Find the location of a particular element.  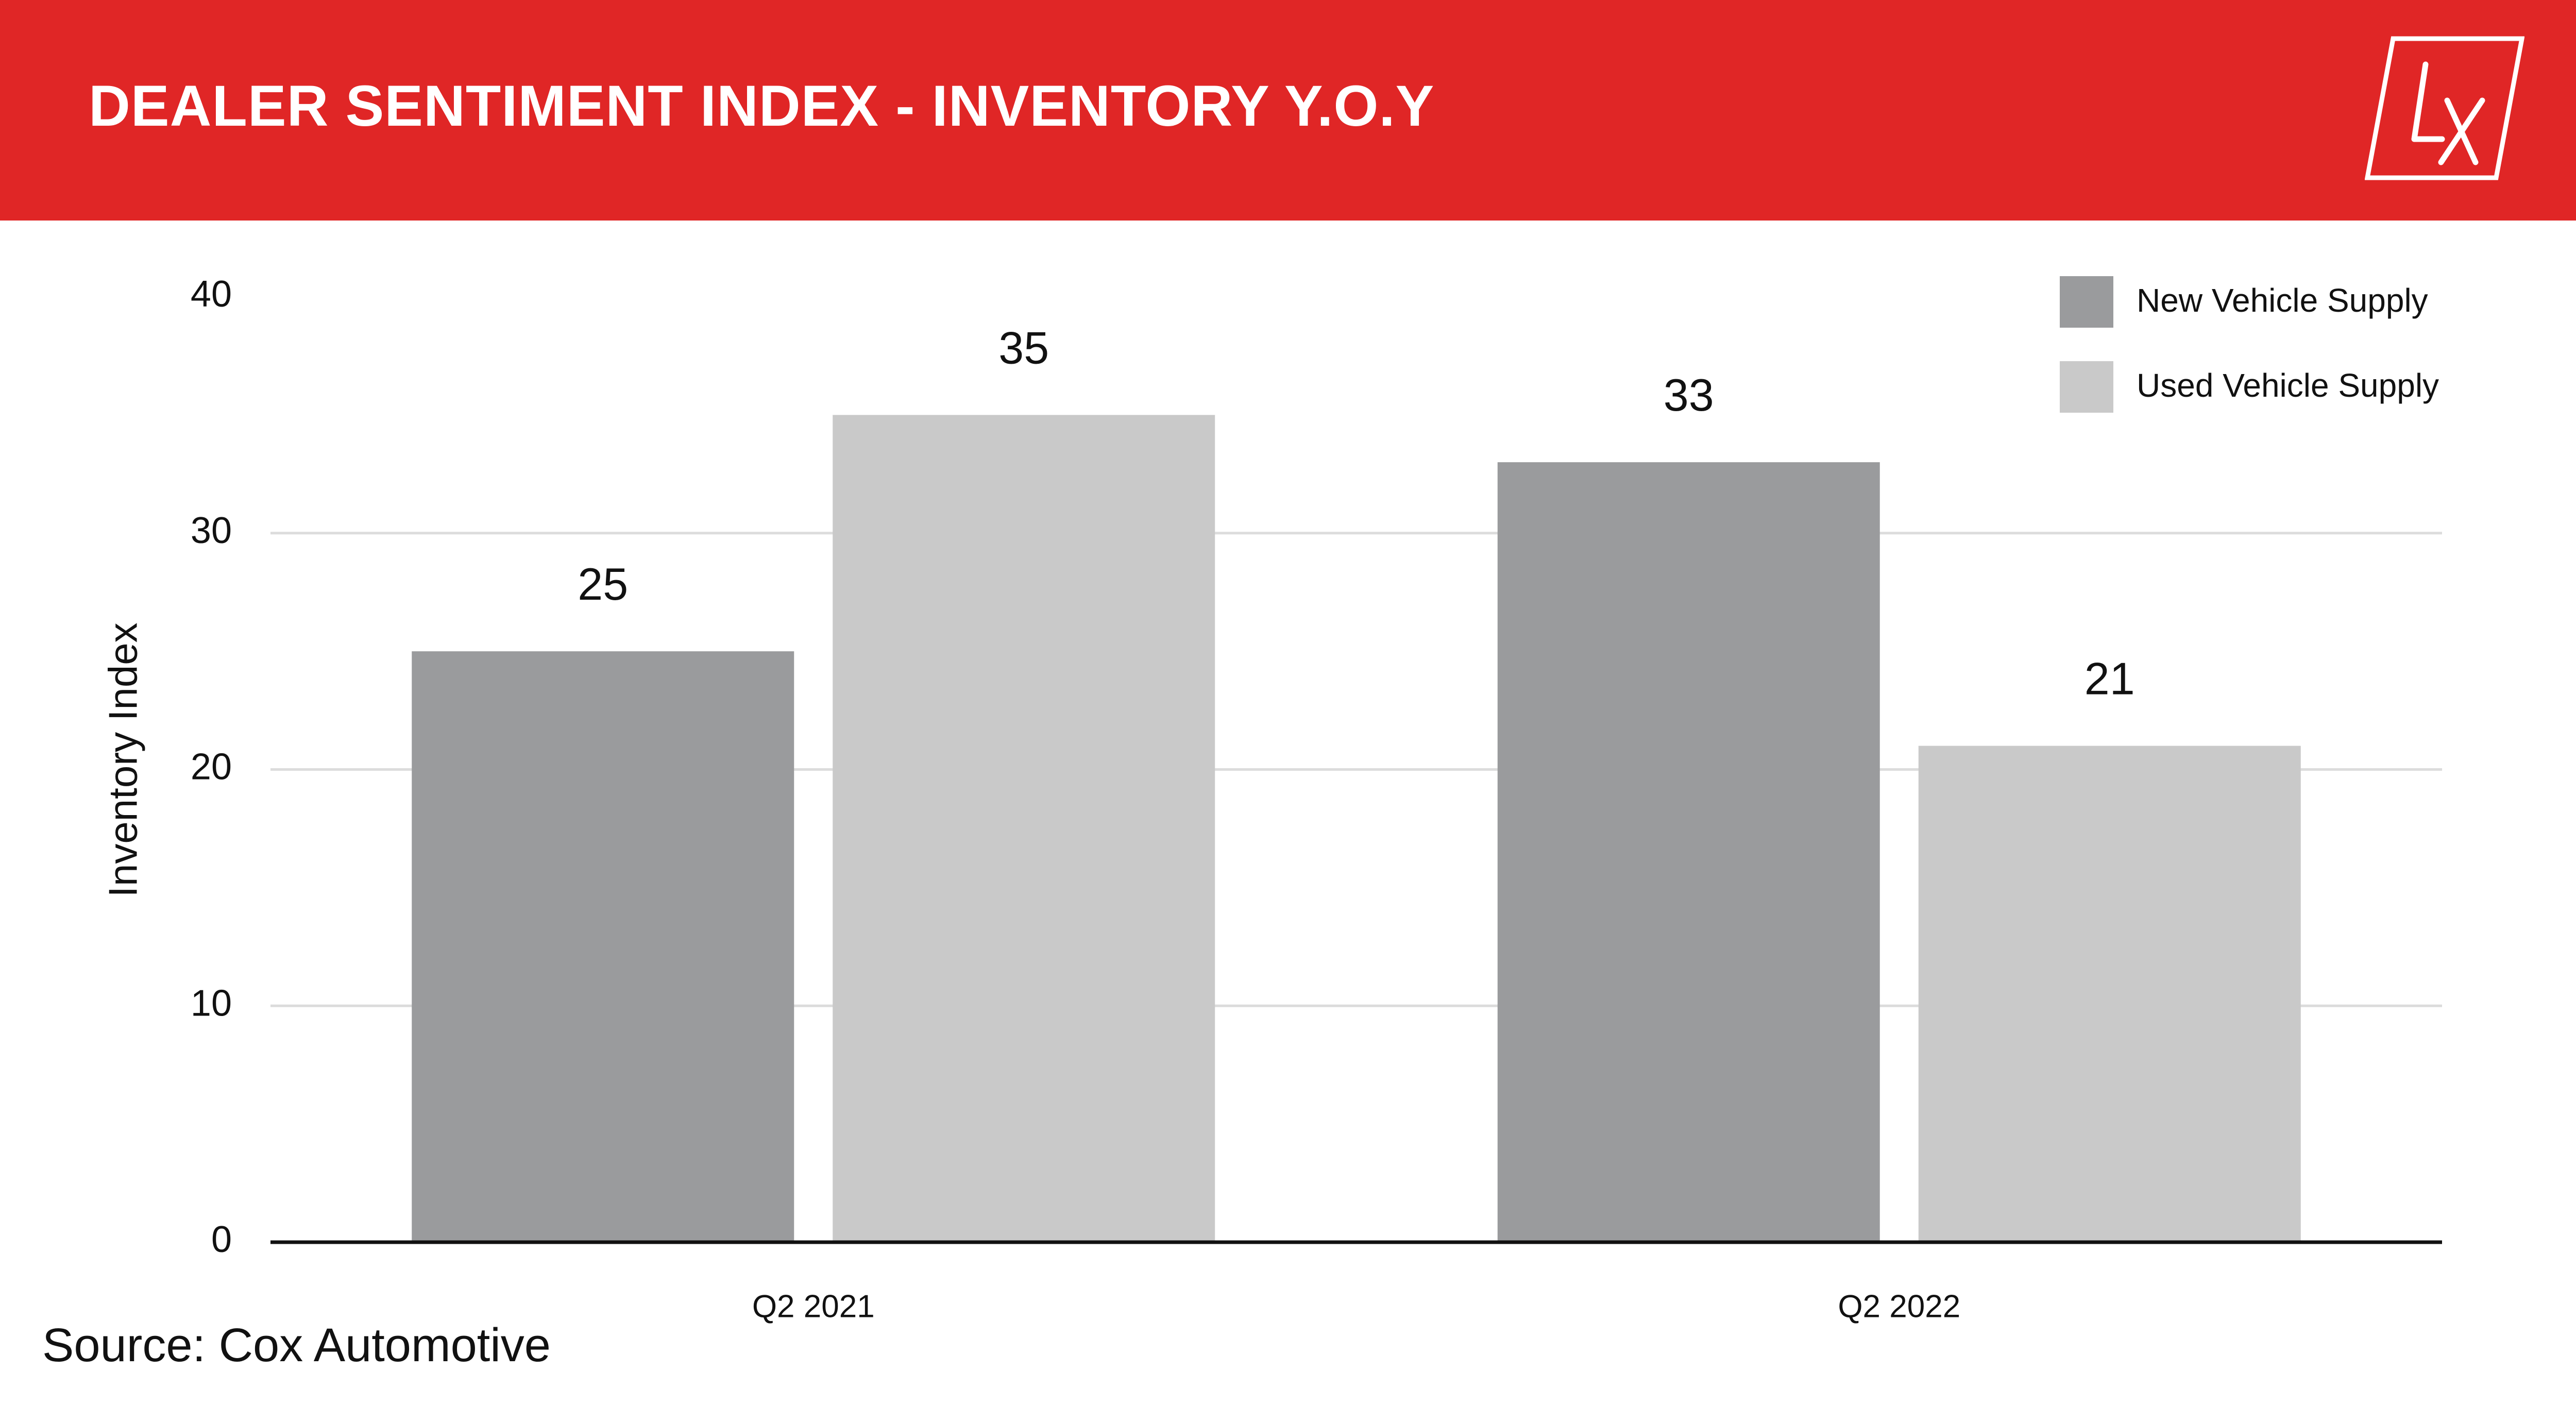

source-note: Source: Cox Automotive is located at coordinates (296, 1345).